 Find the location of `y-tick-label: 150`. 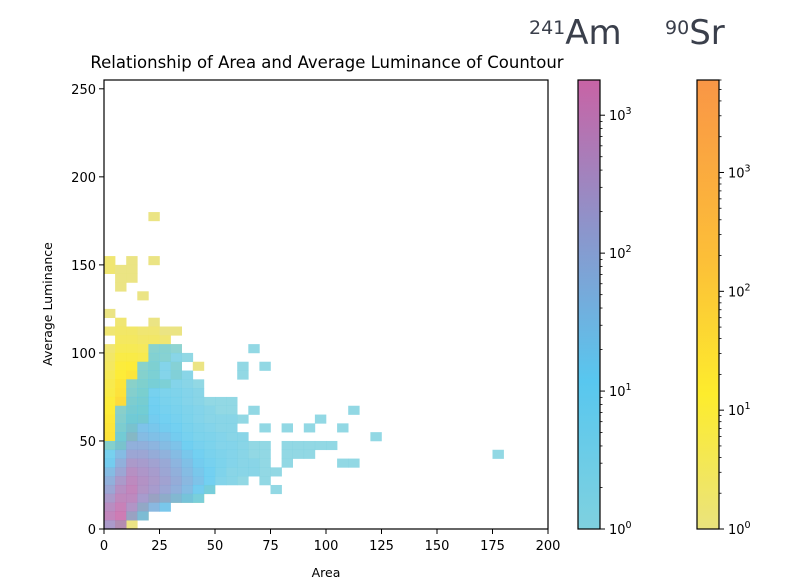

y-tick-label: 150 is located at coordinates (83, 266).